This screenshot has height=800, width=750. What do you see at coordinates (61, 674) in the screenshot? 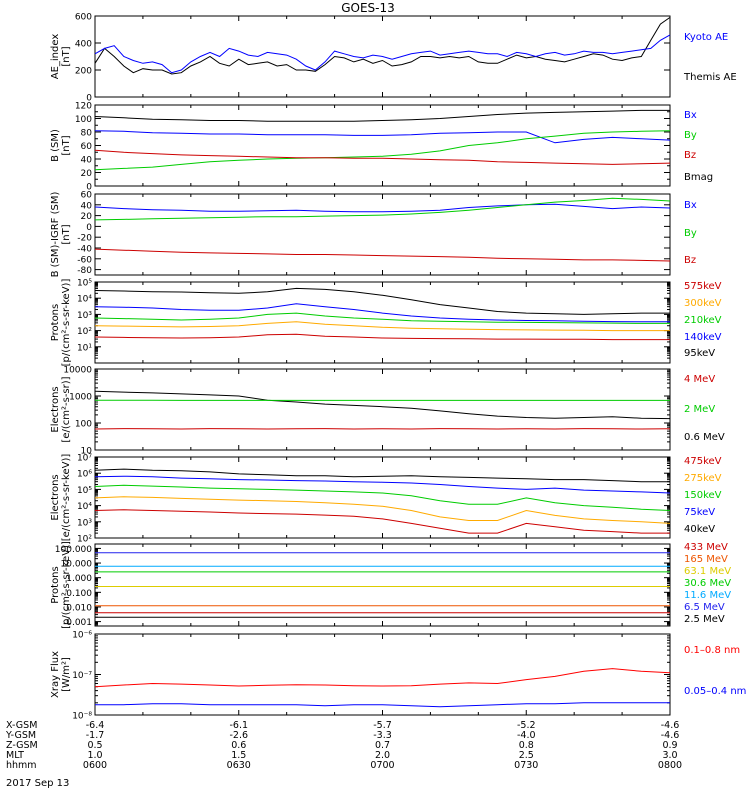
I see `y-axis-label: Xray Flux[W/m²]` at bounding box center [61, 674].